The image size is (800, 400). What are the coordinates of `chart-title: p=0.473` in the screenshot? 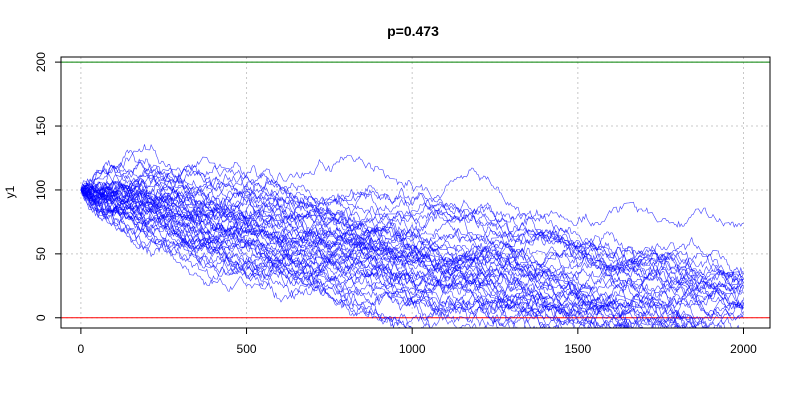 It's located at (413, 31).